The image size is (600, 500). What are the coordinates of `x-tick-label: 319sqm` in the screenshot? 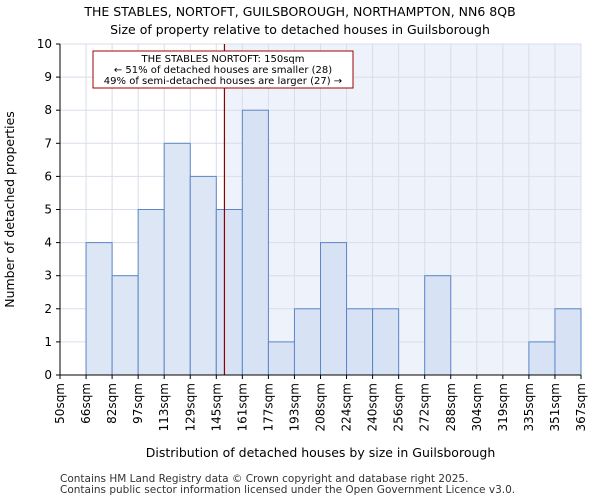 It's located at (503, 407).